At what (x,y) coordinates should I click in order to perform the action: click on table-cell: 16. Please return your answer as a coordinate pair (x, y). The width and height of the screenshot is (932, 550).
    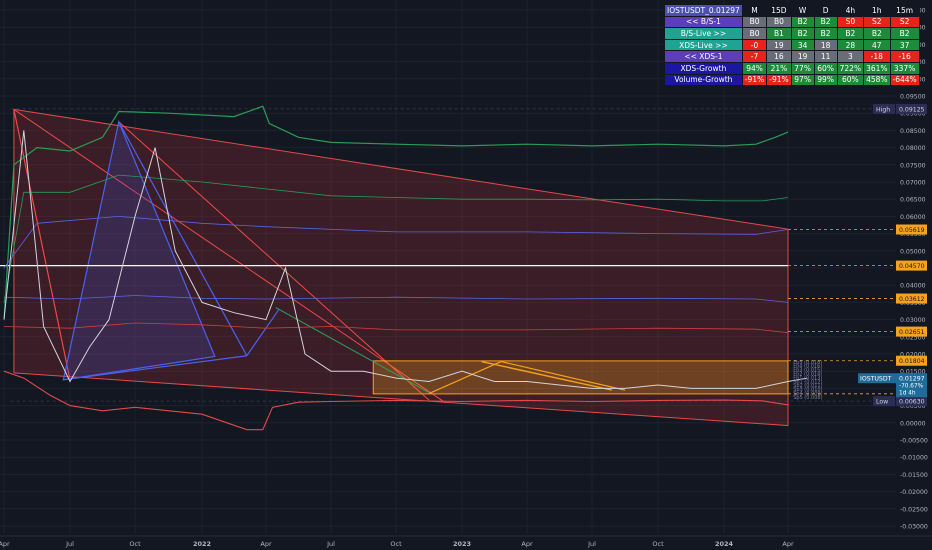
    Looking at the image, I should click on (779, 56).